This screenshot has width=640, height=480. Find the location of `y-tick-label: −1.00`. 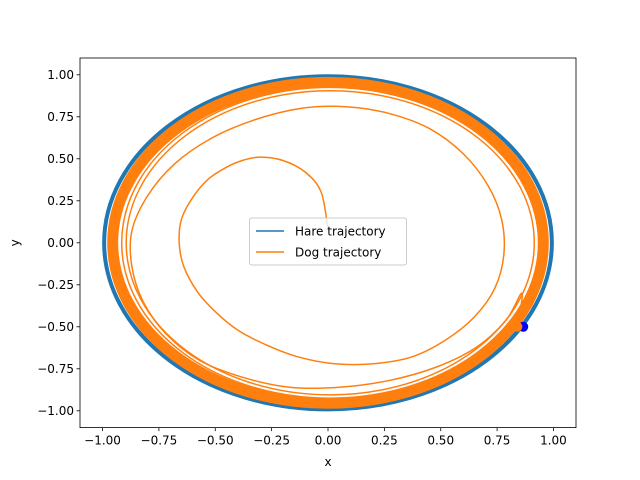

y-tick-label: −1.00 is located at coordinates (55, 411).